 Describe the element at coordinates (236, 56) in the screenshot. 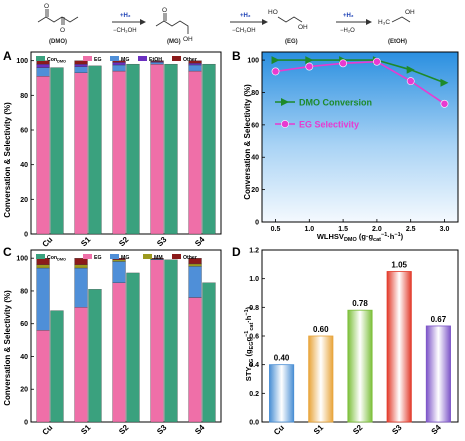

I see `panel-b-letter: B` at that location.